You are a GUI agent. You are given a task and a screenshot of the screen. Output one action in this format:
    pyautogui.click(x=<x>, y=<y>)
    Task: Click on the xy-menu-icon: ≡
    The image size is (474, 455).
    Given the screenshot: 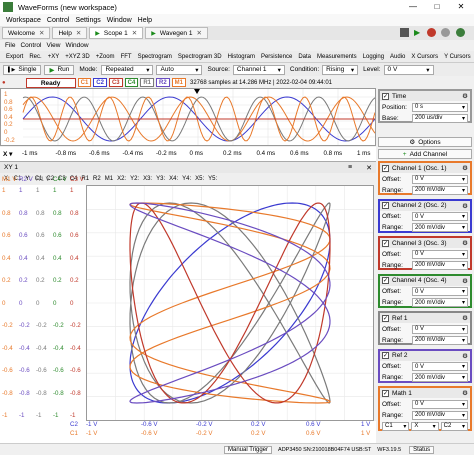 What is the action you would take?
    pyautogui.click(x=350, y=167)
    